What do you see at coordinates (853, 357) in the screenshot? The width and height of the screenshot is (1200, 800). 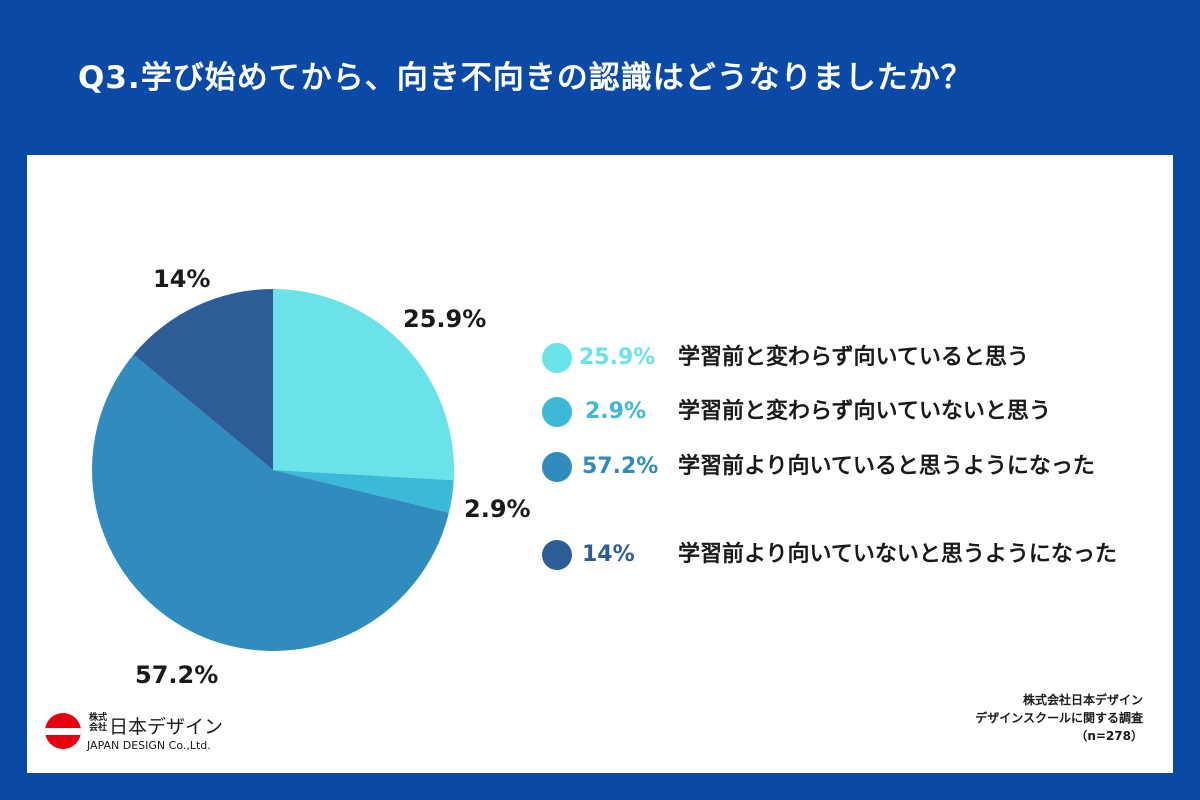 I see `legend-label-0: 学習前と変わらず向いていると思う` at bounding box center [853, 357].